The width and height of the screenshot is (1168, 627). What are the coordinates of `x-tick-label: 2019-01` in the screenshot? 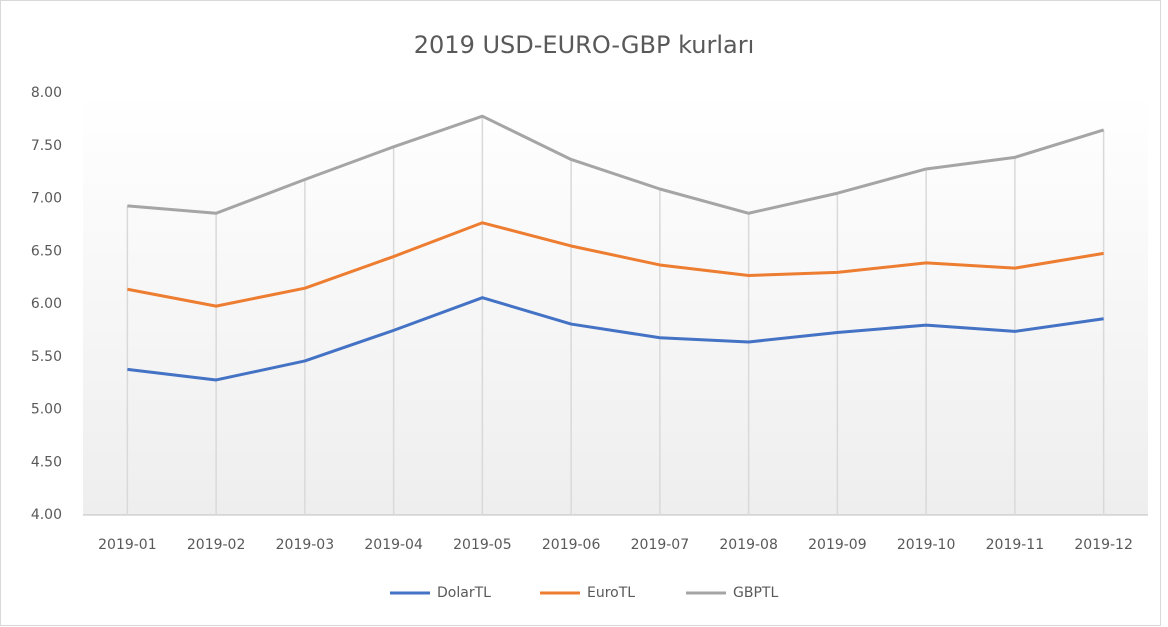 It's located at (127, 545).